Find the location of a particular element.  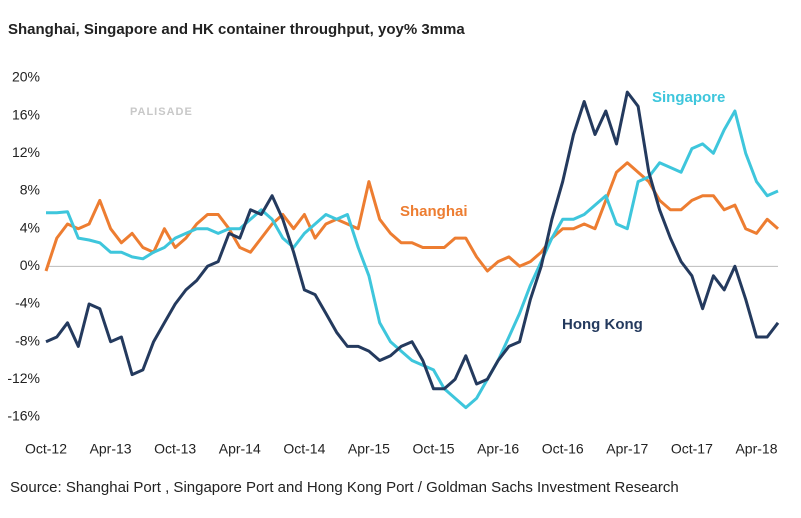

x-tick-label: Apr-17 is located at coordinates (627, 449).